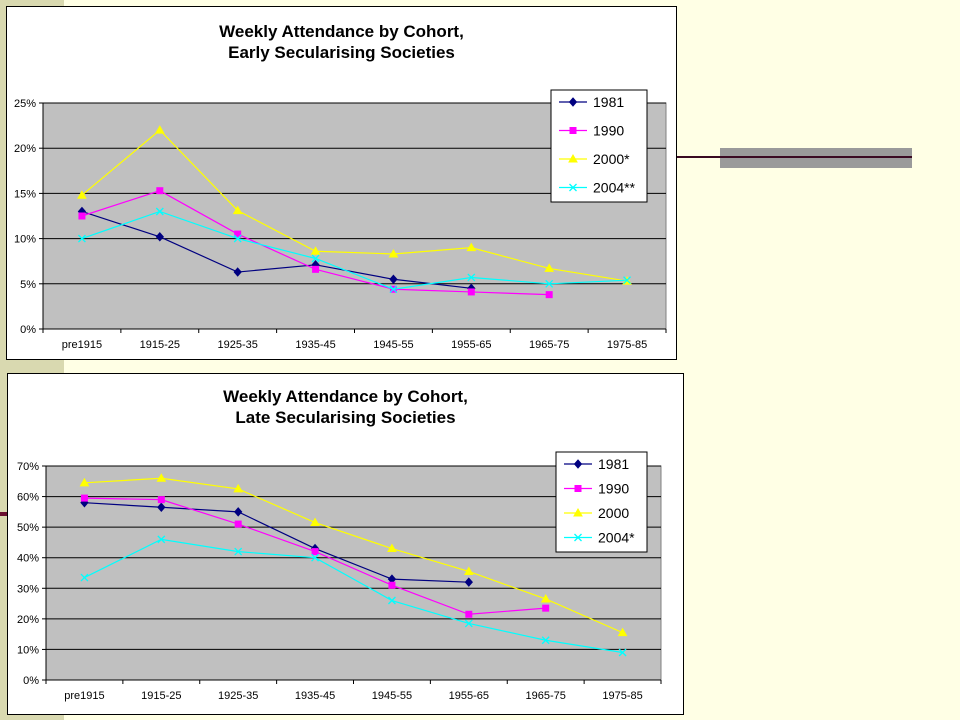 This screenshot has width=960, height=720. I want to click on slide-decor-bar, so click(816, 158).